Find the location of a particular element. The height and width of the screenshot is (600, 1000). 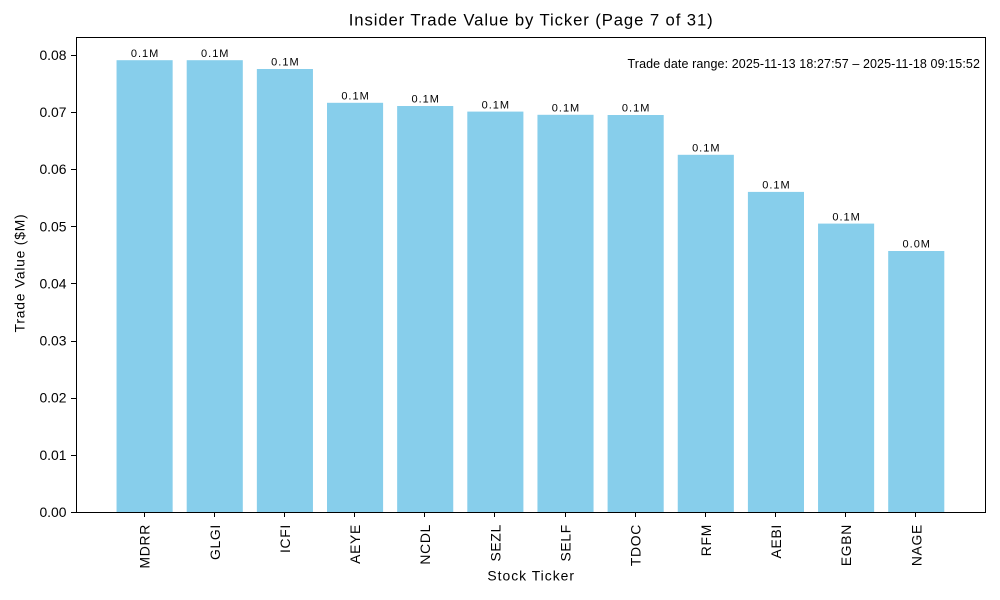

svg-text: 0.0M is located at coordinates (917, 245).